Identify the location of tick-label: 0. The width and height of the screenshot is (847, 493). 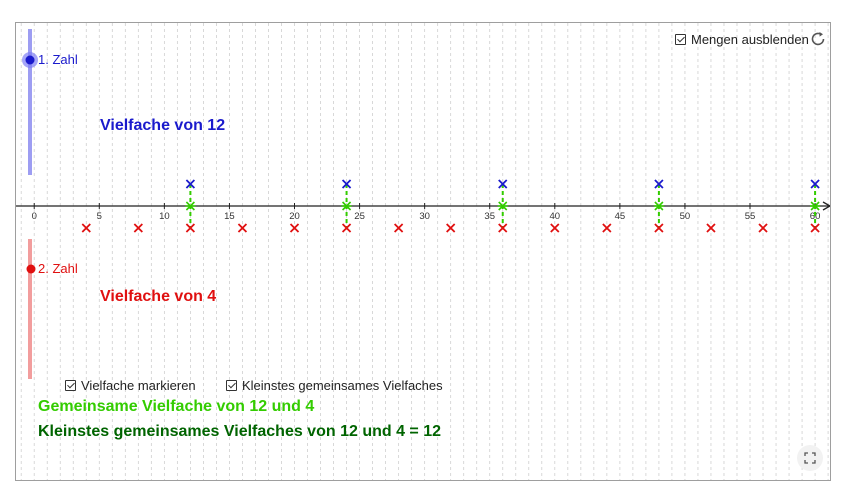
(34, 216).